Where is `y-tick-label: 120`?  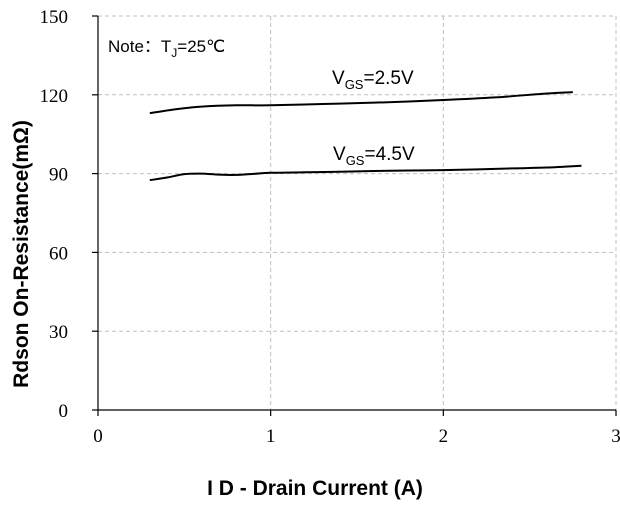 y-tick-label: 120 is located at coordinates (54, 96).